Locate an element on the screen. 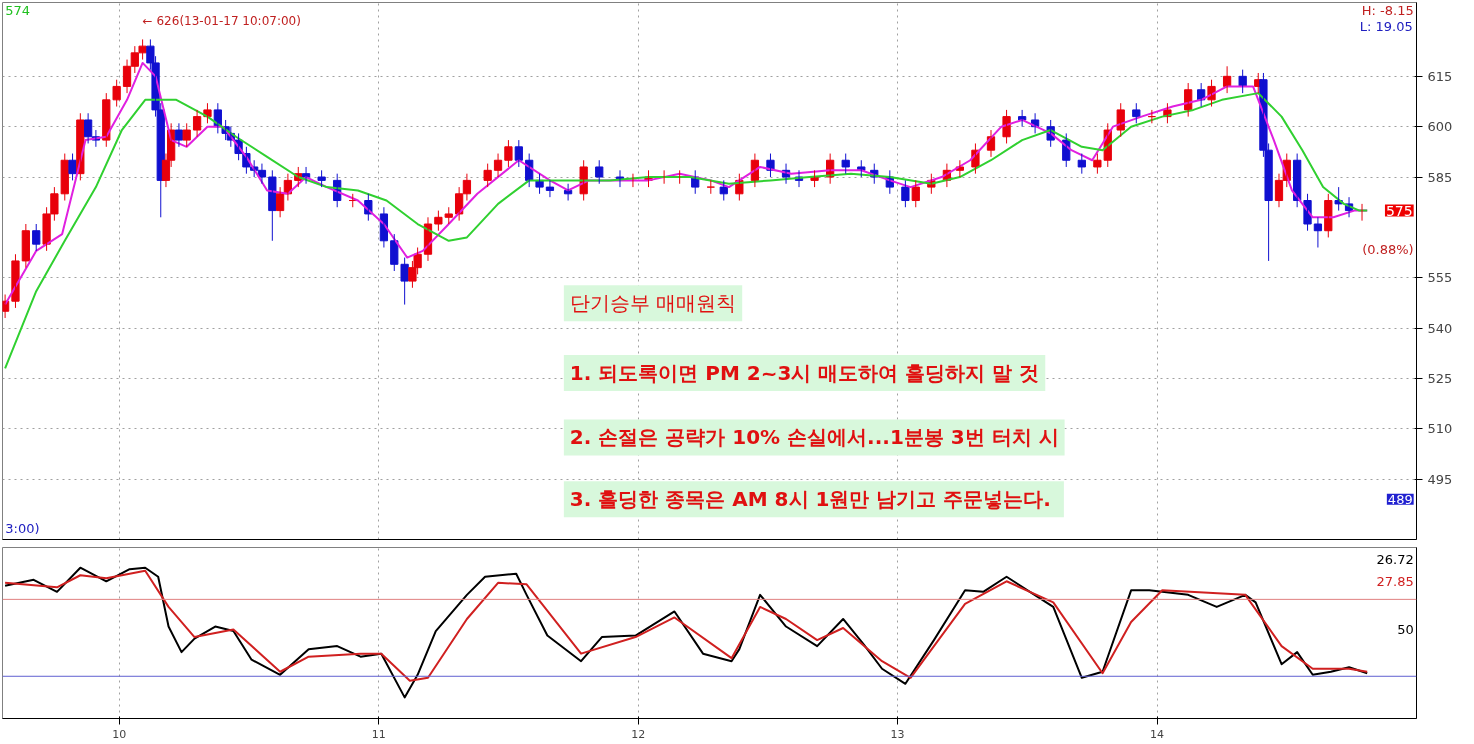  annotation: 3. 홀딩한 종목은 AM 8시 1원만 남기고 주문넣는다. is located at coordinates (810, 499).